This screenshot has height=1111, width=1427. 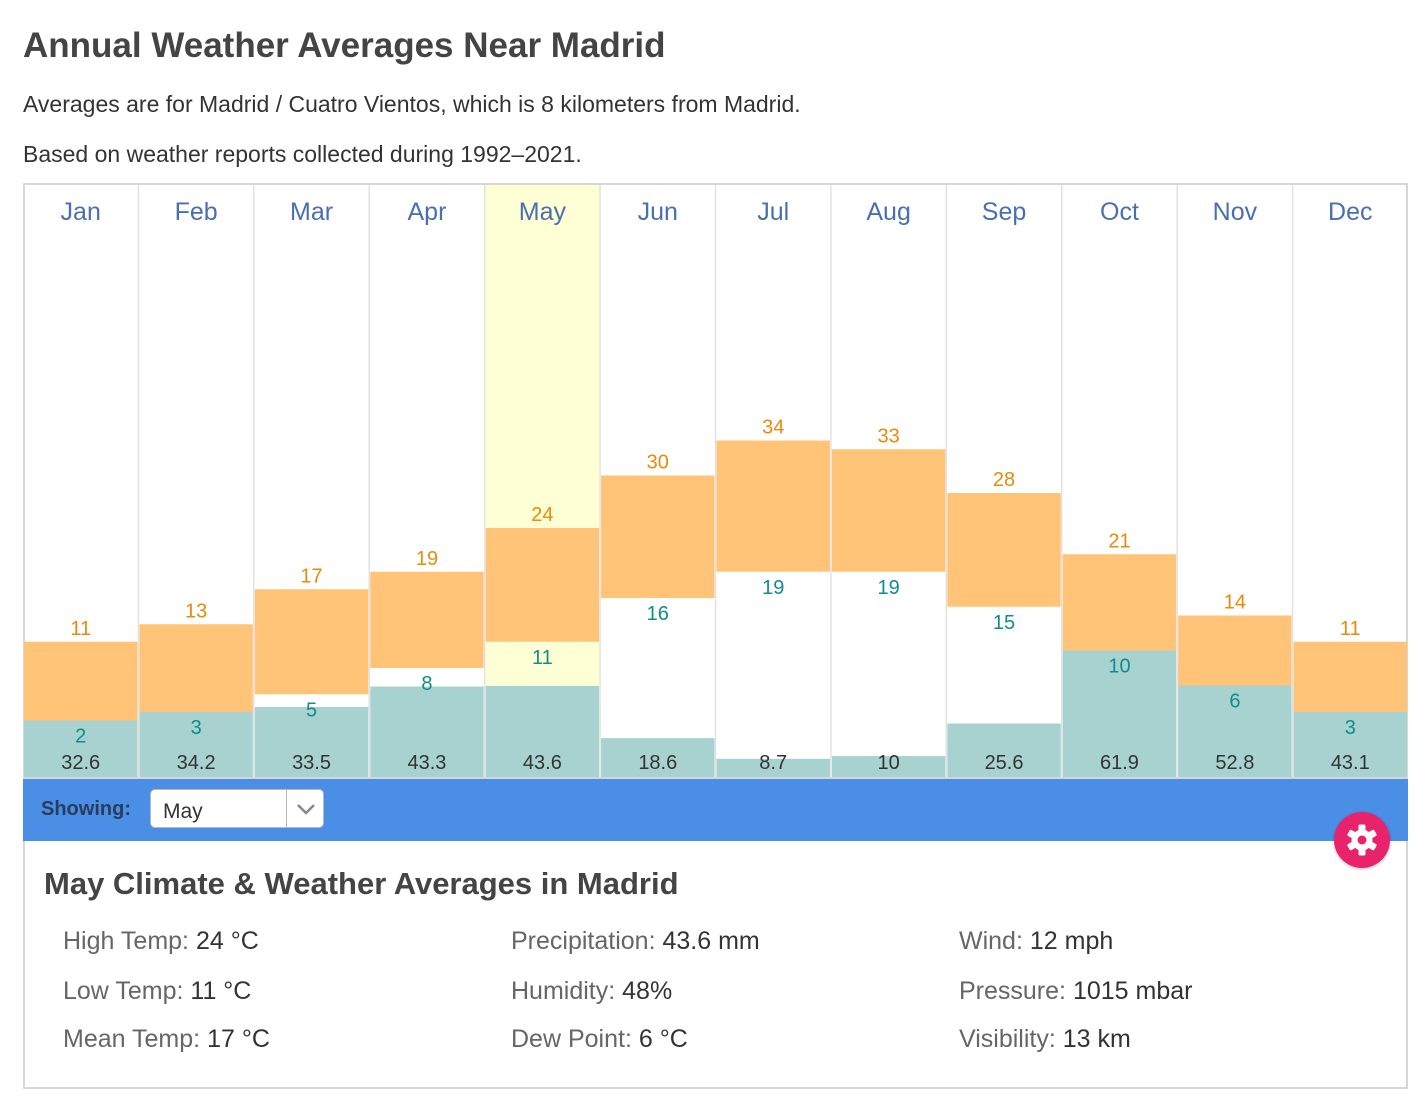 What do you see at coordinates (306, 809) in the screenshot?
I see `chevron-down-icon` at bounding box center [306, 809].